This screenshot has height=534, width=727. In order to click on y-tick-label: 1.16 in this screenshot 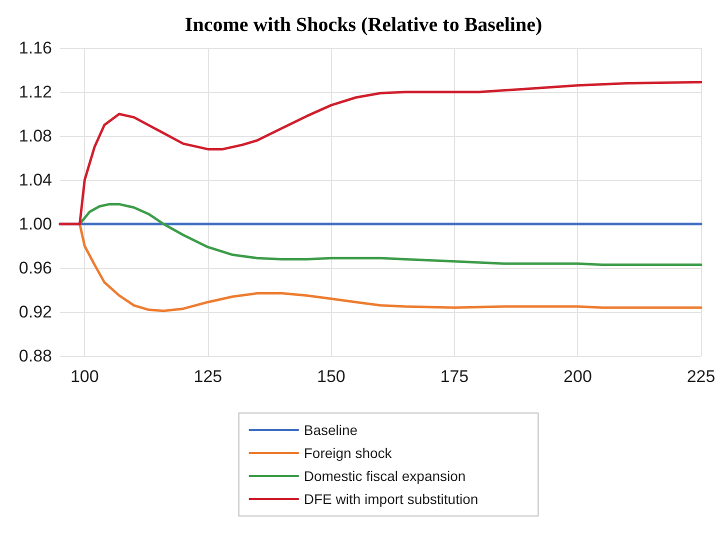, I will do `click(35, 48)`.